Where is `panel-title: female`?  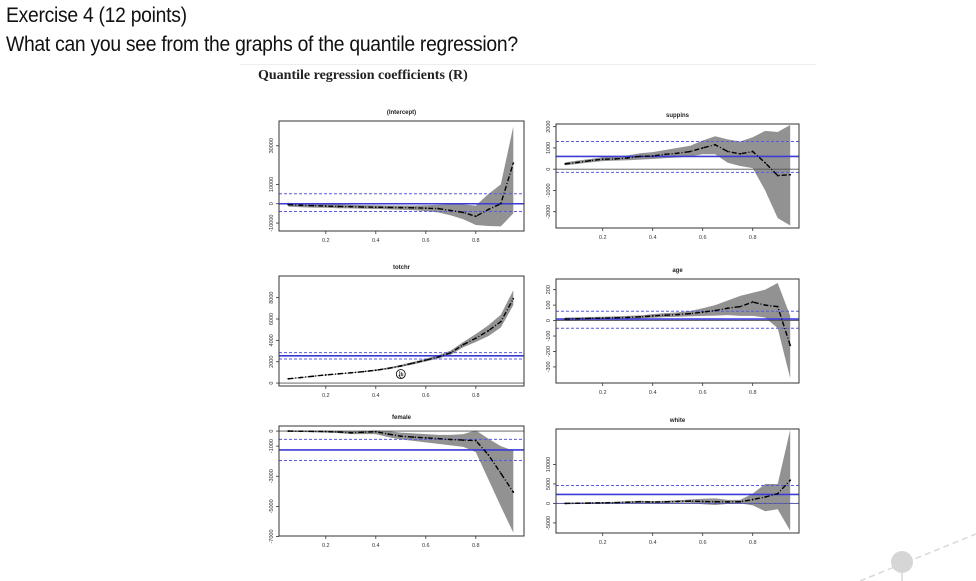 panel-title: female is located at coordinates (402, 418).